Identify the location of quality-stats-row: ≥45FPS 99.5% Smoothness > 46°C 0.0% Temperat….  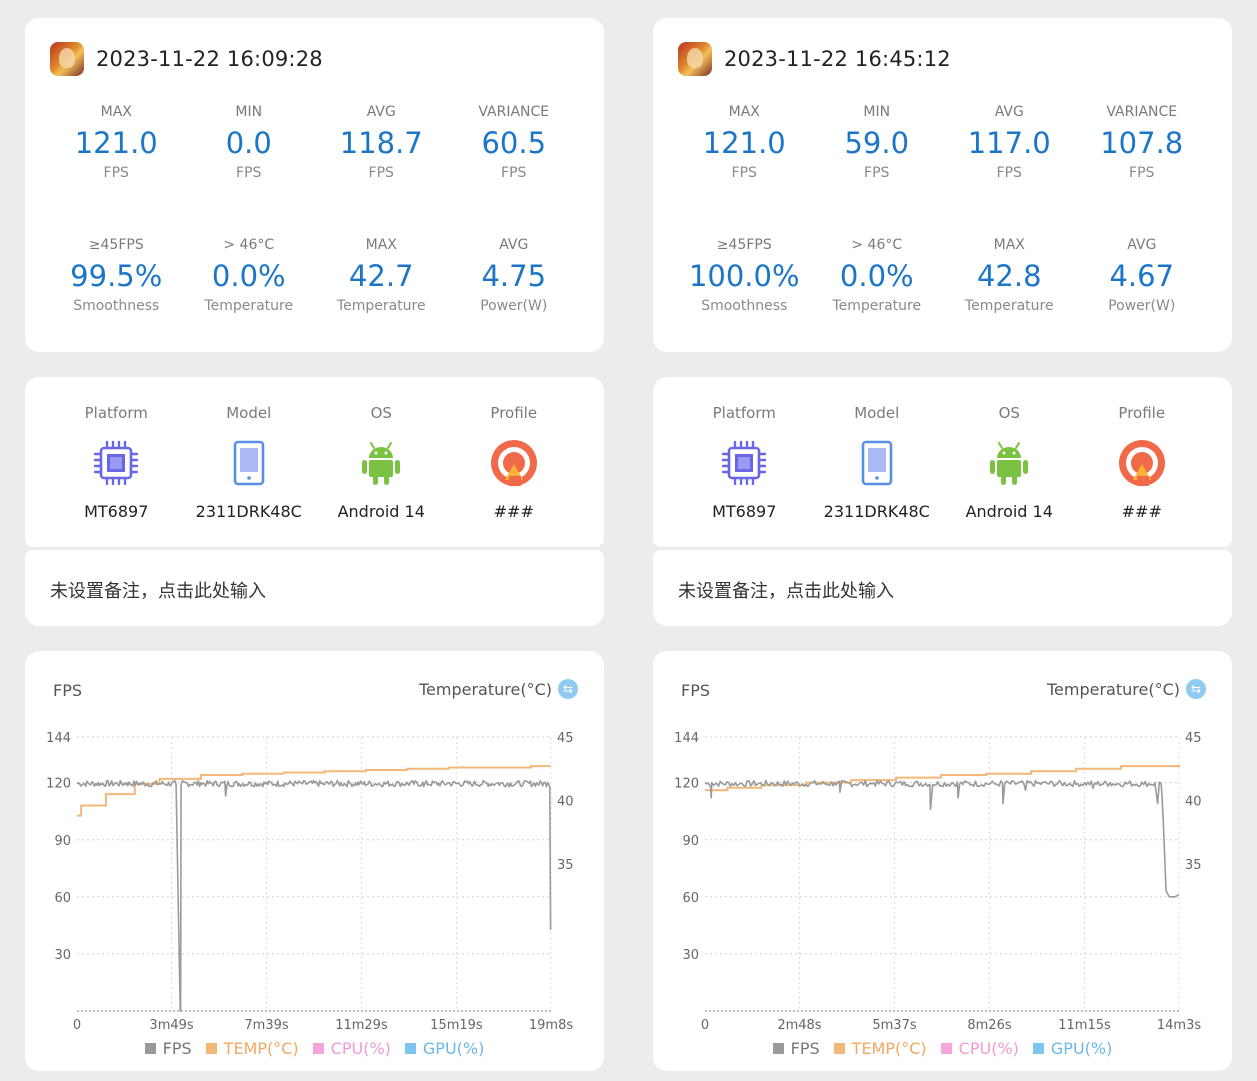
(315, 275).